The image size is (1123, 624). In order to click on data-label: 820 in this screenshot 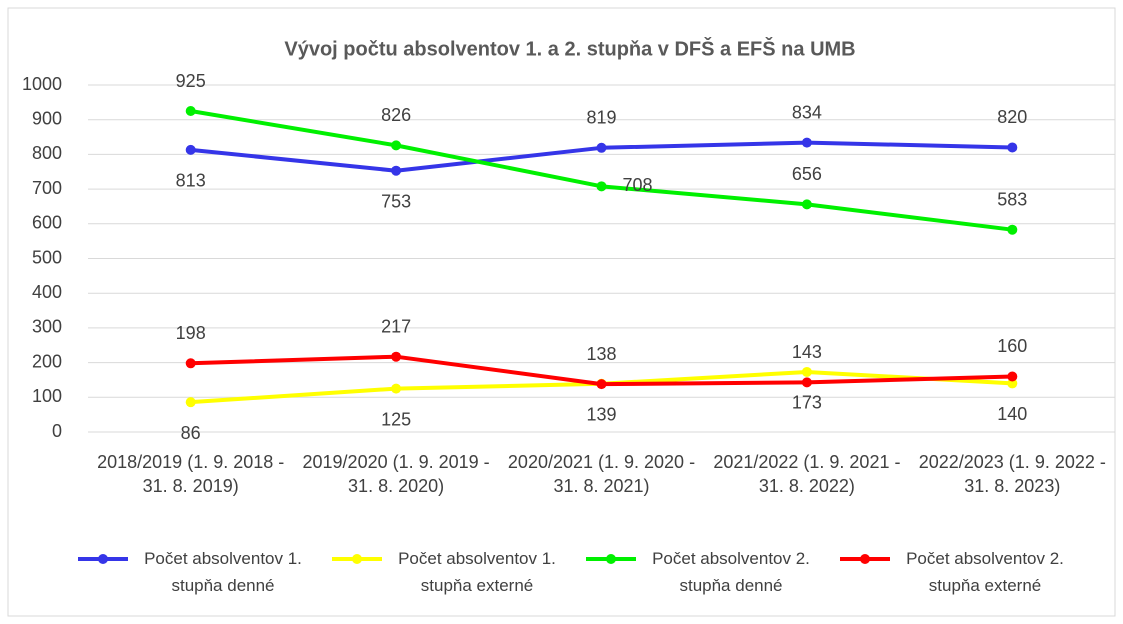, I will do `click(1012, 117)`.